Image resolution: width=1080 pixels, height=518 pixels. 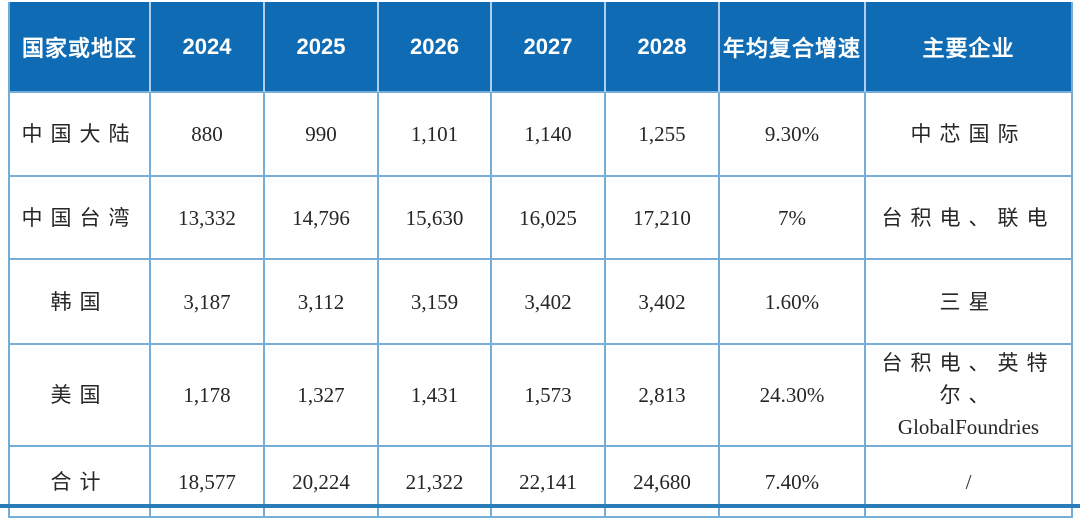 What do you see at coordinates (79, 302) in the screenshot?
I see `cell-region: 韩国` at bounding box center [79, 302].